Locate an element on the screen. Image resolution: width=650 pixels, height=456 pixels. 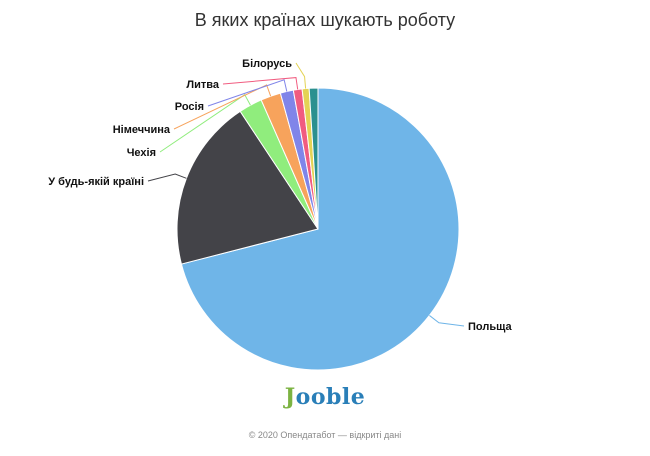
logo-text: ooble is located at coordinates (330, 397).